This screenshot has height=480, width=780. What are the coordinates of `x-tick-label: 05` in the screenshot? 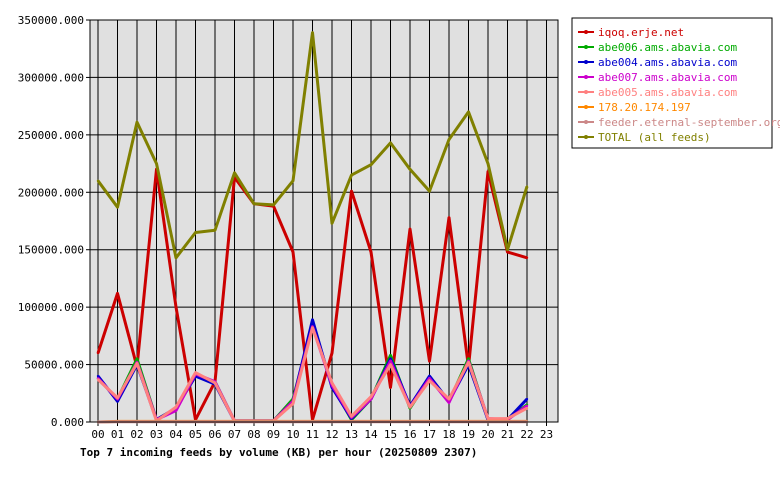 It's located at (195, 434).